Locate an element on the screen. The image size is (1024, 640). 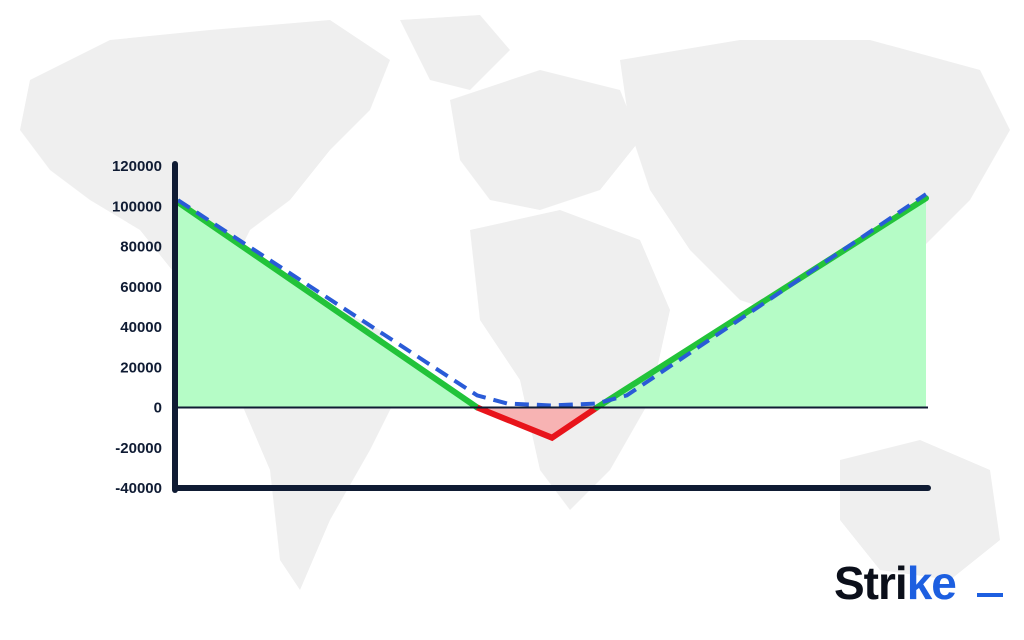
y-tick-label: 0 is located at coordinates (158, 408).